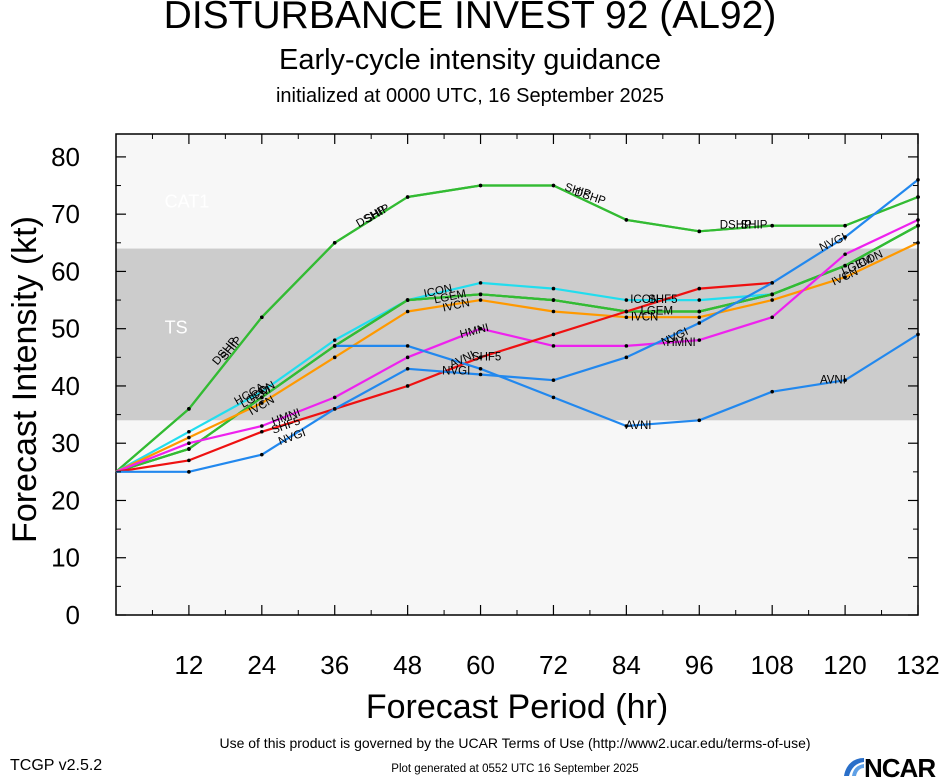 Image resolution: width=940 pixels, height=784 pixels. What do you see at coordinates (626, 665) in the screenshot?
I see `x-tick-label: 84` at bounding box center [626, 665].